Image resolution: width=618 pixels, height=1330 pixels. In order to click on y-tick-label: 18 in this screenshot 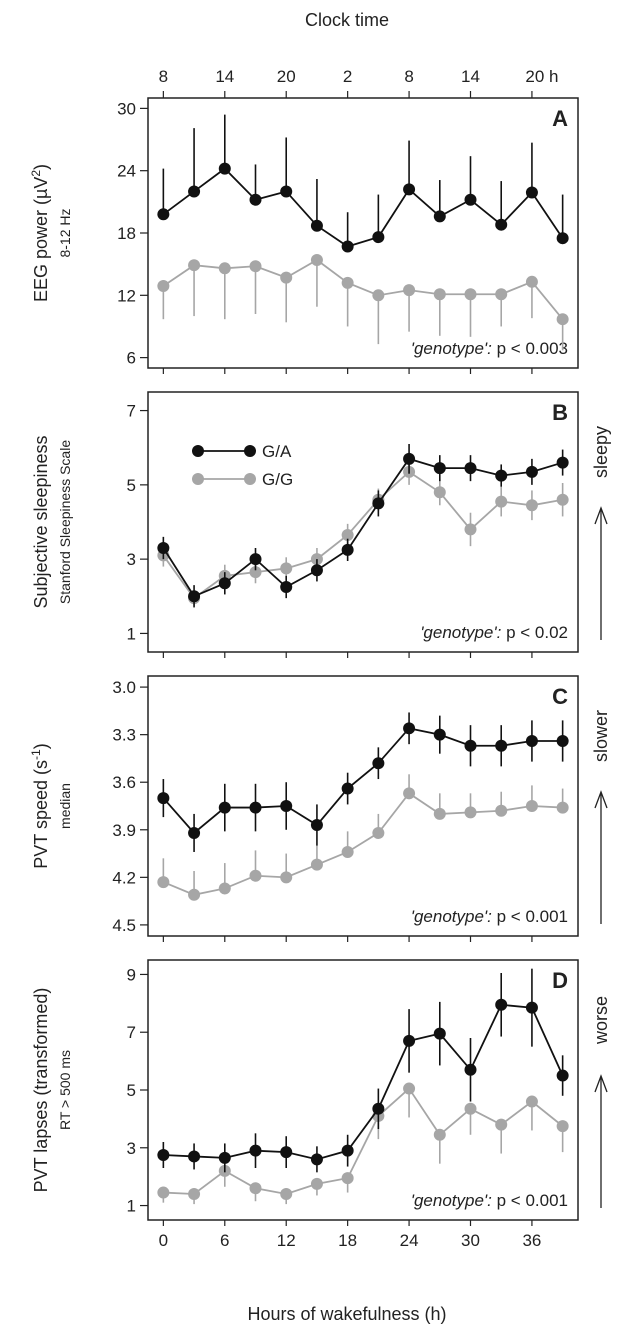, I will do `click(126, 233)`.